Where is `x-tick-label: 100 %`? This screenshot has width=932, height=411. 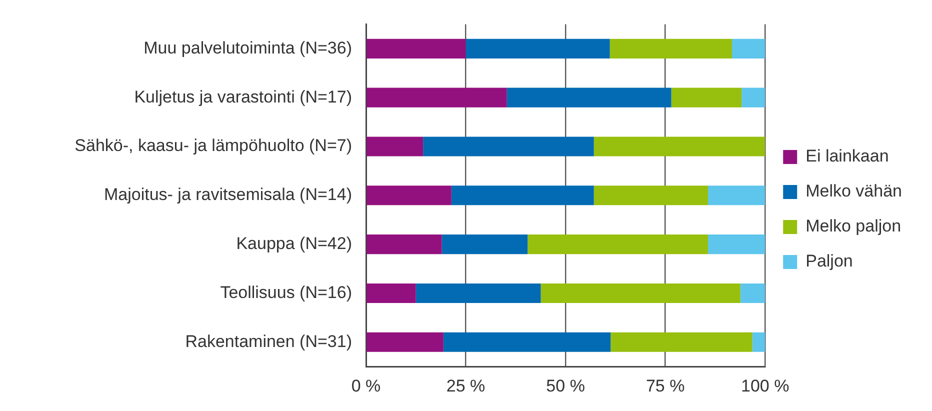 x-tick-label: 100 % is located at coordinates (765, 386).